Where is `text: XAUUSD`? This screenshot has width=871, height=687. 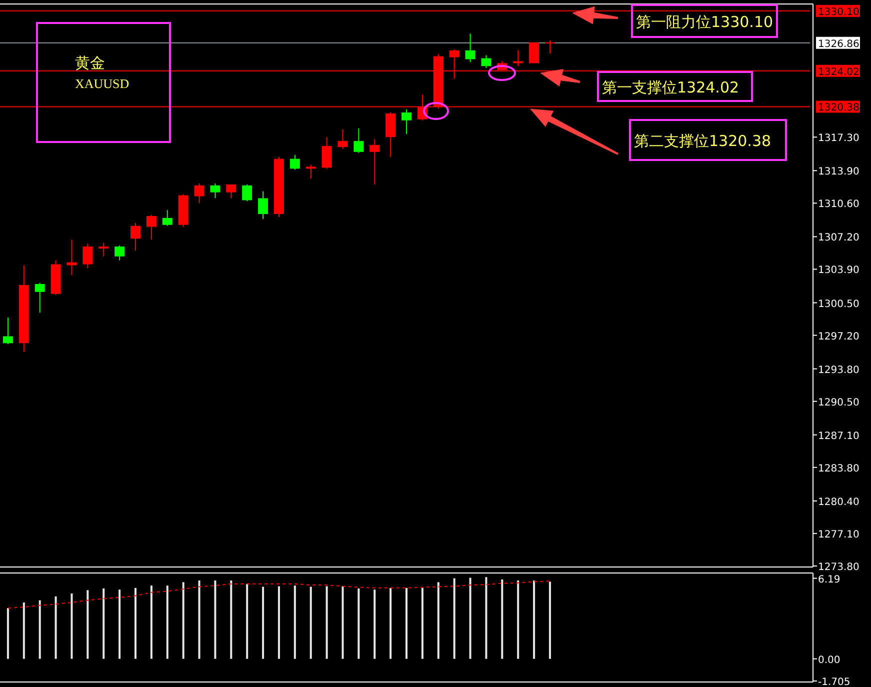
text: XAUUSD is located at coordinates (102, 83).